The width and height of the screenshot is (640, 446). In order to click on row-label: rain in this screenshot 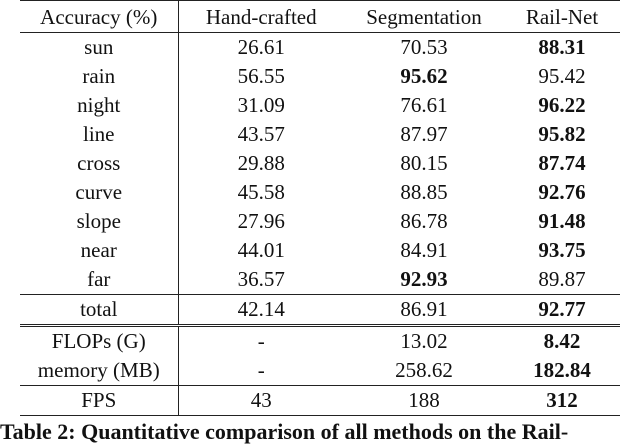, I will do `click(99, 76)`.